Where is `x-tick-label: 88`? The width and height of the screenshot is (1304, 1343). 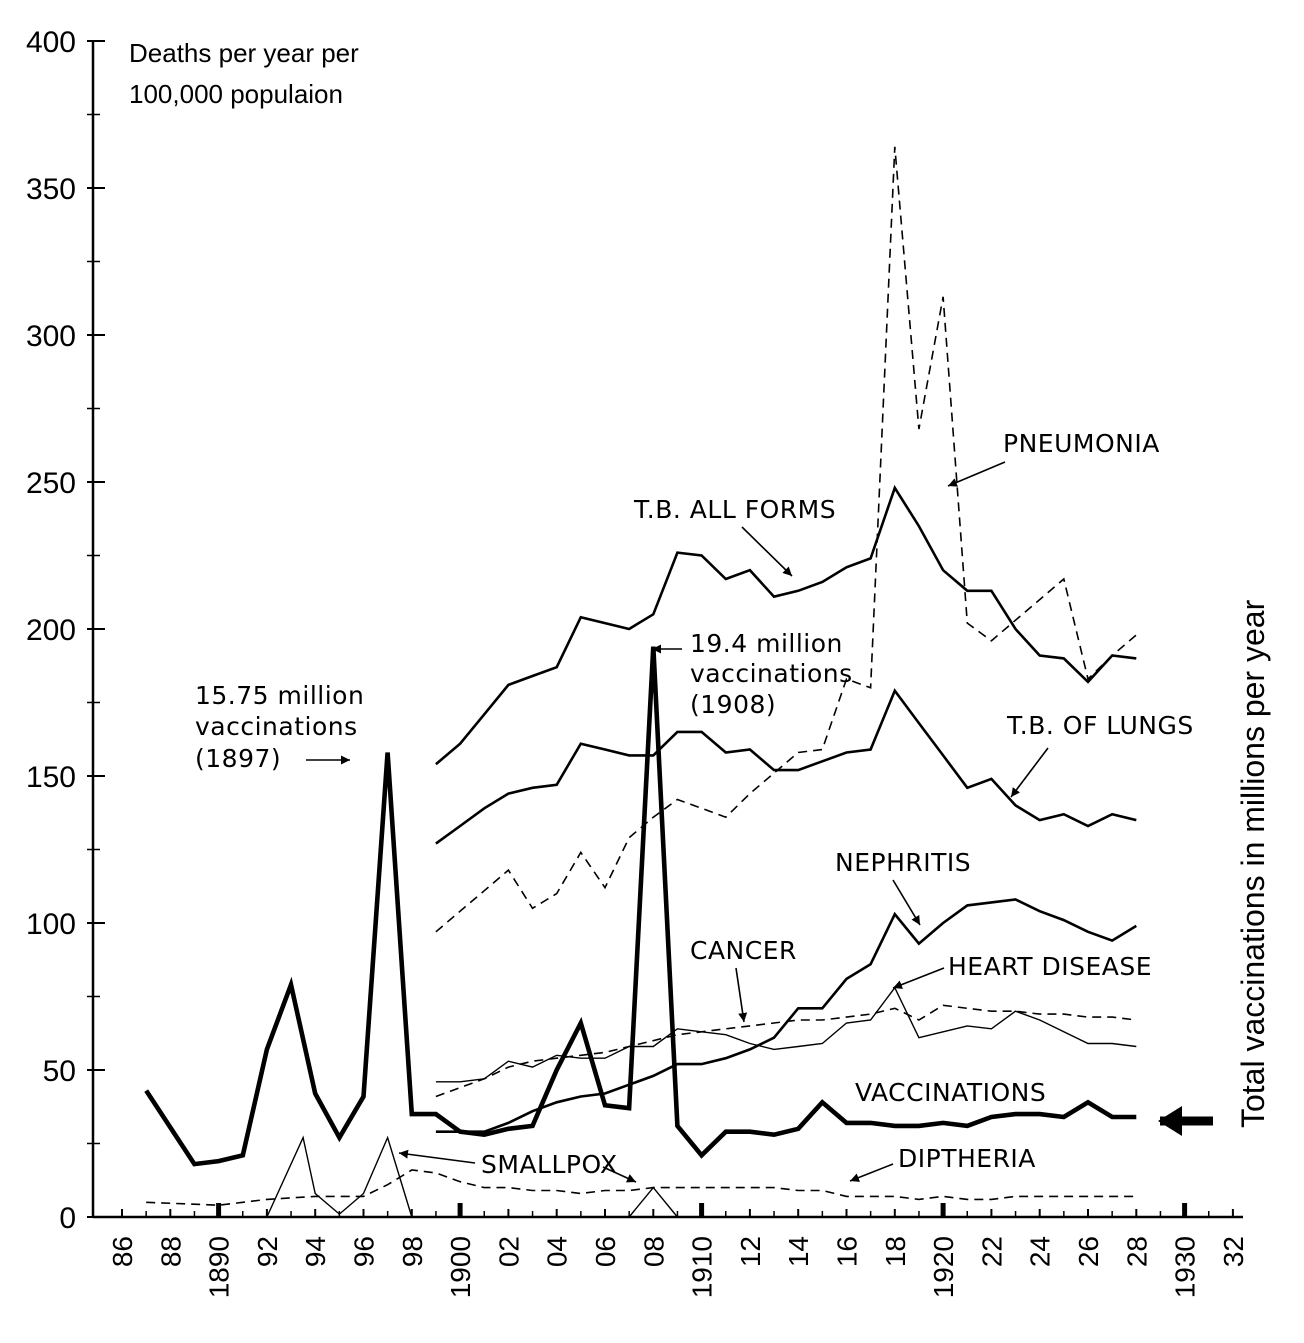
x-tick-label: 88 is located at coordinates (170, 1251).